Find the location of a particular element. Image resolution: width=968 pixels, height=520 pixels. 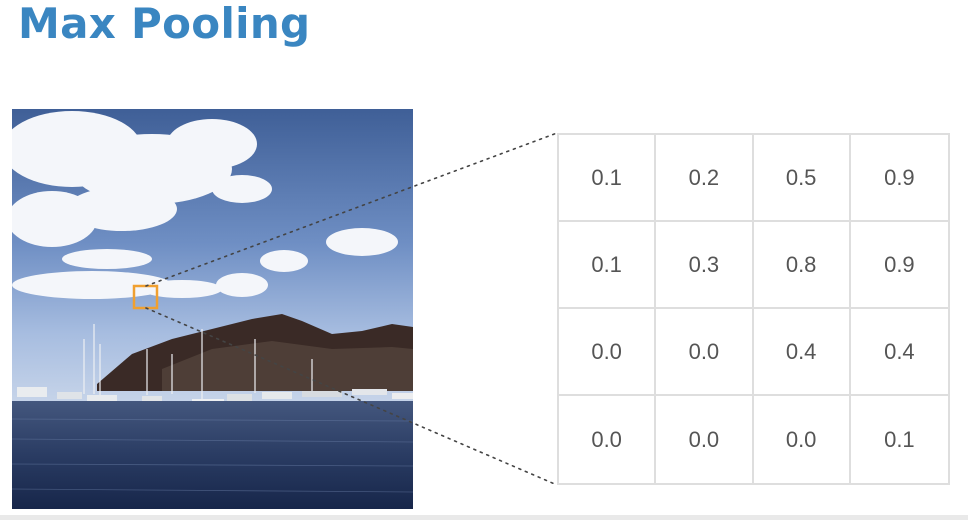

bottom-divider is located at coordinates (484, 517).